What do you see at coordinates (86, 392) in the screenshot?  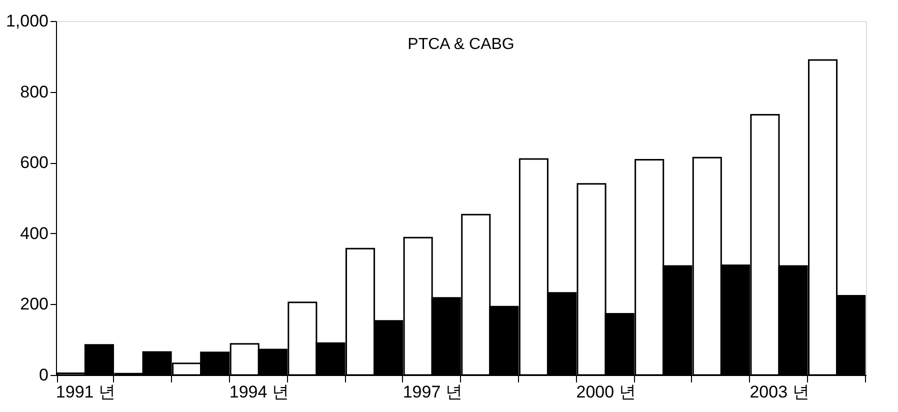 I see `x-tick-label: 1991 년` at bounding box center [86, 392].